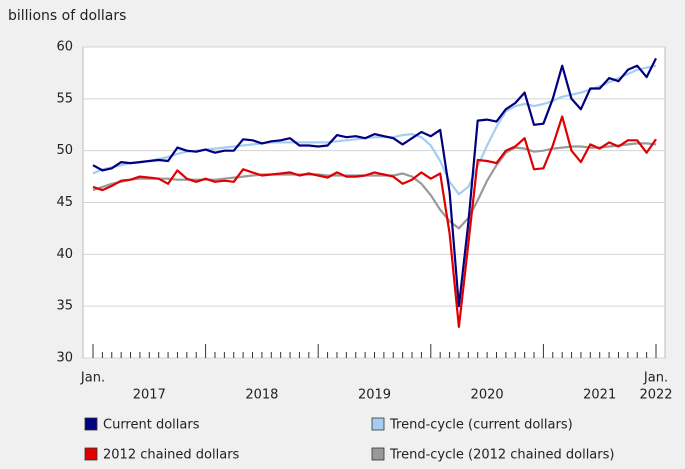 Image resolution: width=685 pixels, height=469 pixels. What do you see at coordinates (171, 455) in the screenshot?
I see `legend-label: 2012 chained dollars` at bounding box center [171, 455].